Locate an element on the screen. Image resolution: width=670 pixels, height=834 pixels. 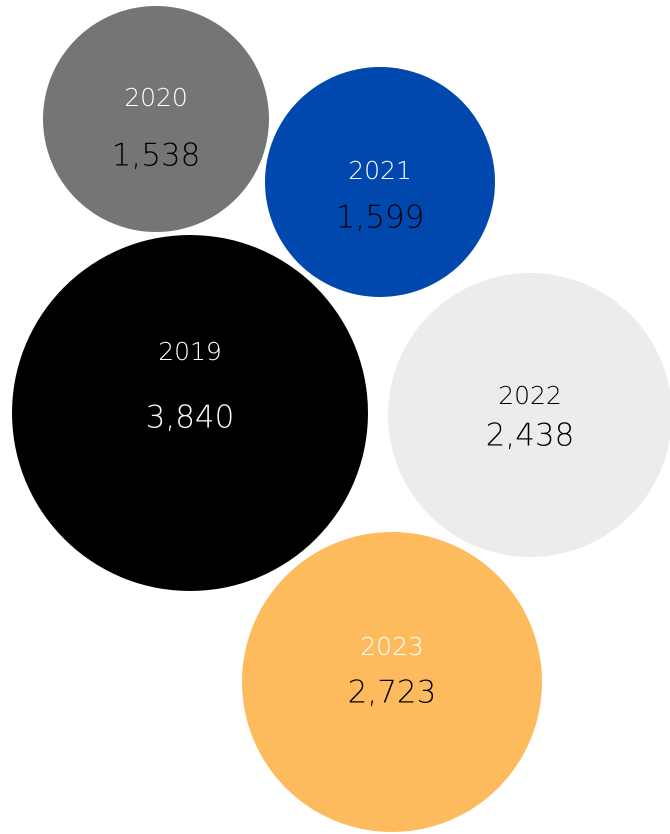
bubble-2021-value-label: 1,599 is located at coordinates (380, 218).